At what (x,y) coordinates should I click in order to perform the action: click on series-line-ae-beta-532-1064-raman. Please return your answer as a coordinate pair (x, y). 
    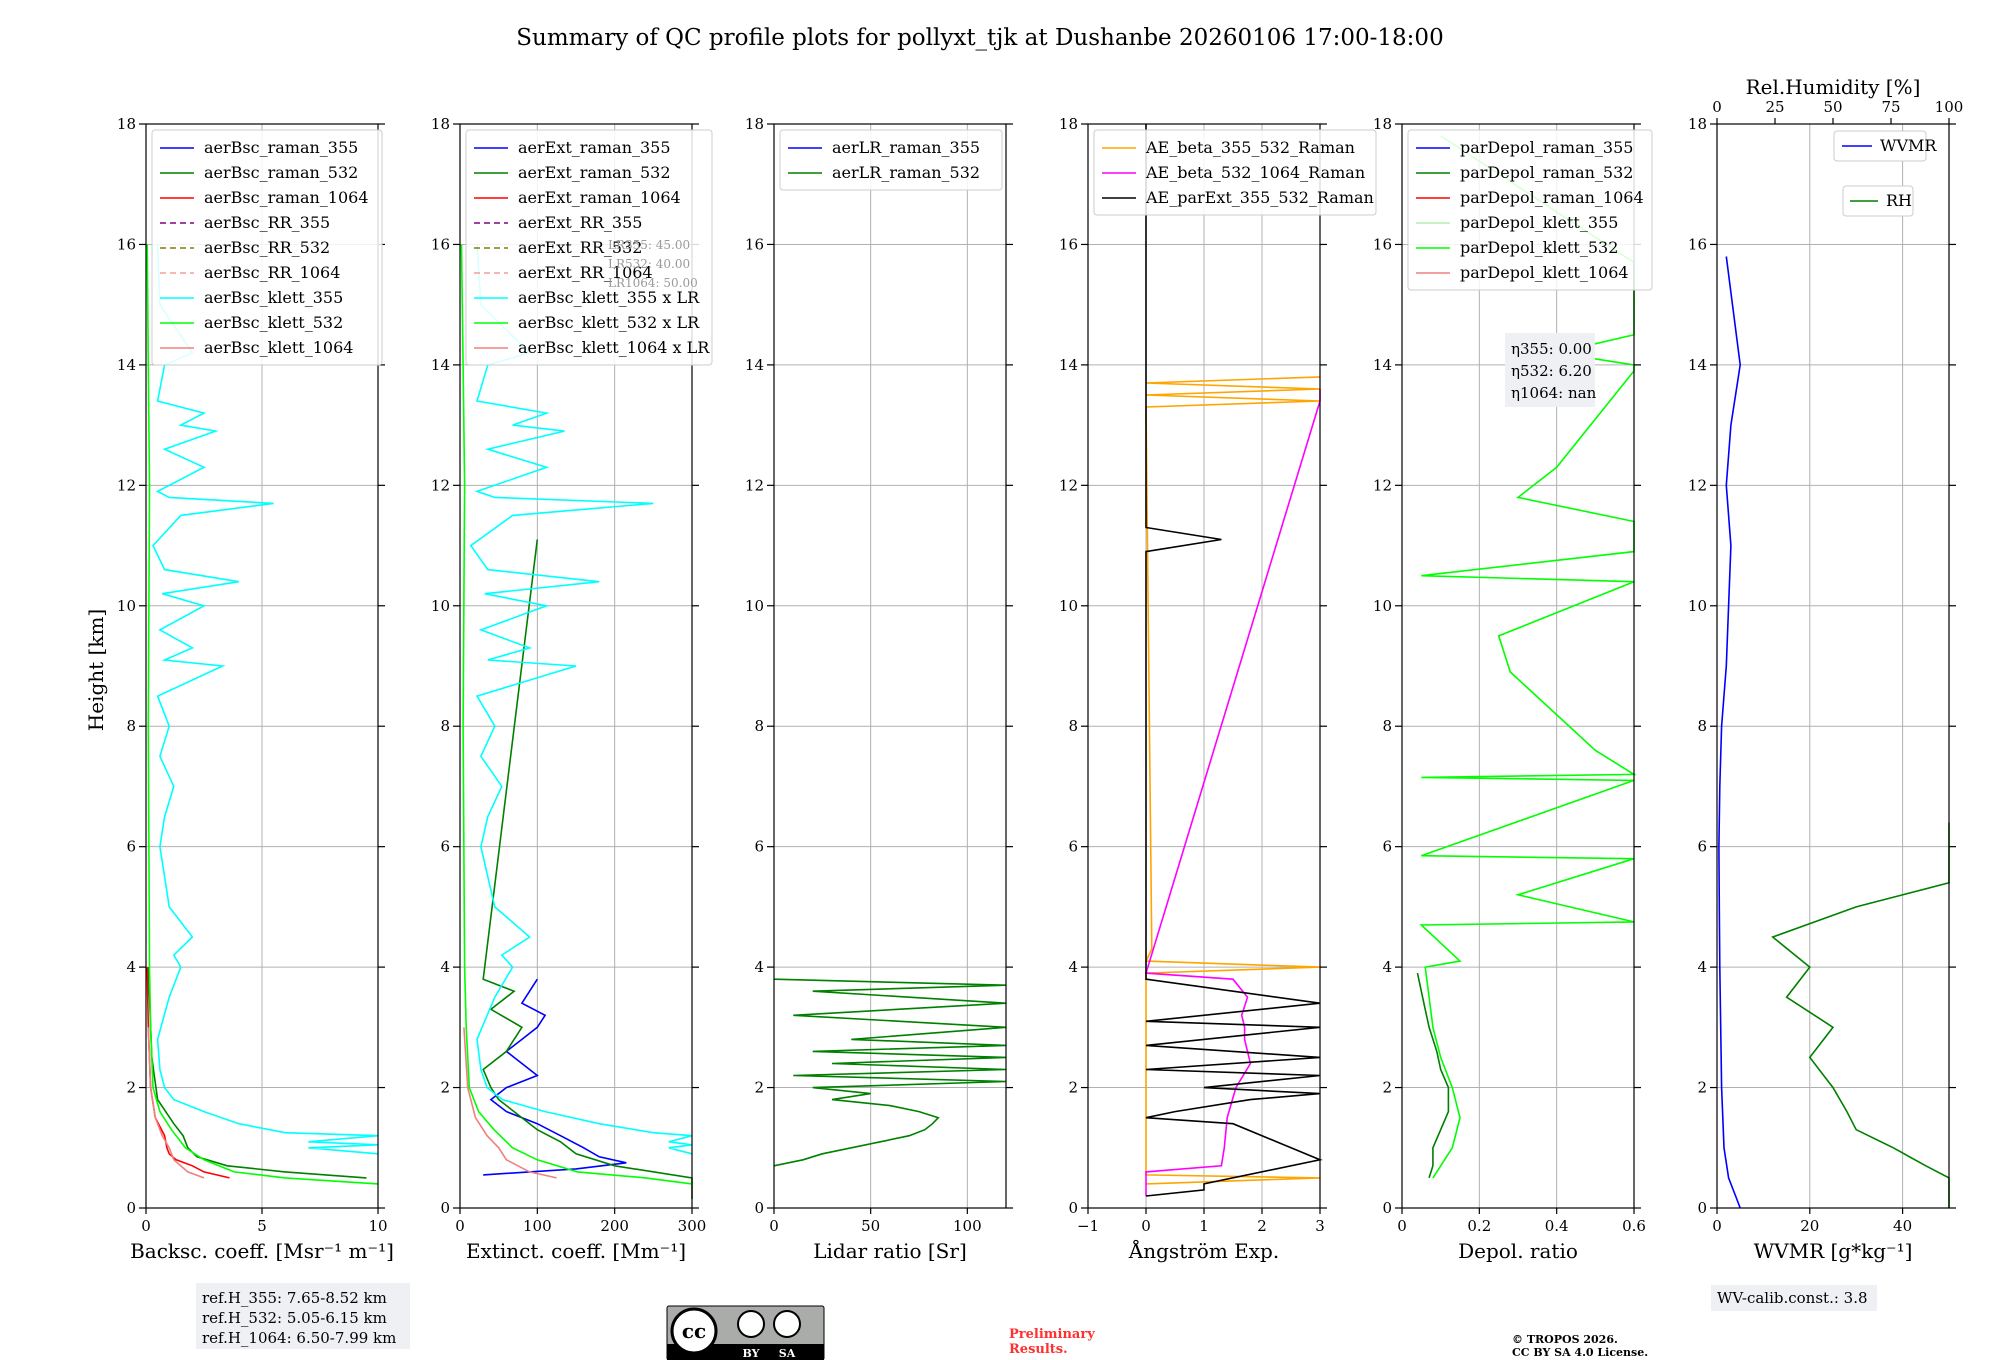
    Looking at the image, I should click on (1232, 792).